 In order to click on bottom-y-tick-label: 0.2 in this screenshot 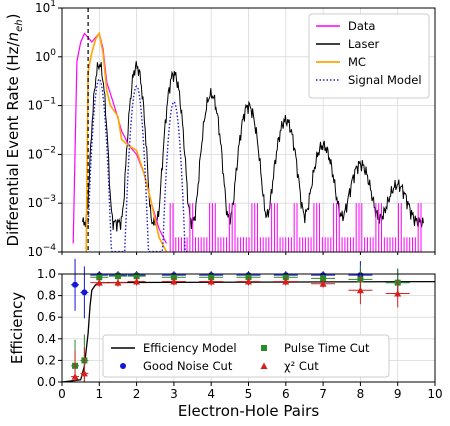, I will do `click(46, 360)`.